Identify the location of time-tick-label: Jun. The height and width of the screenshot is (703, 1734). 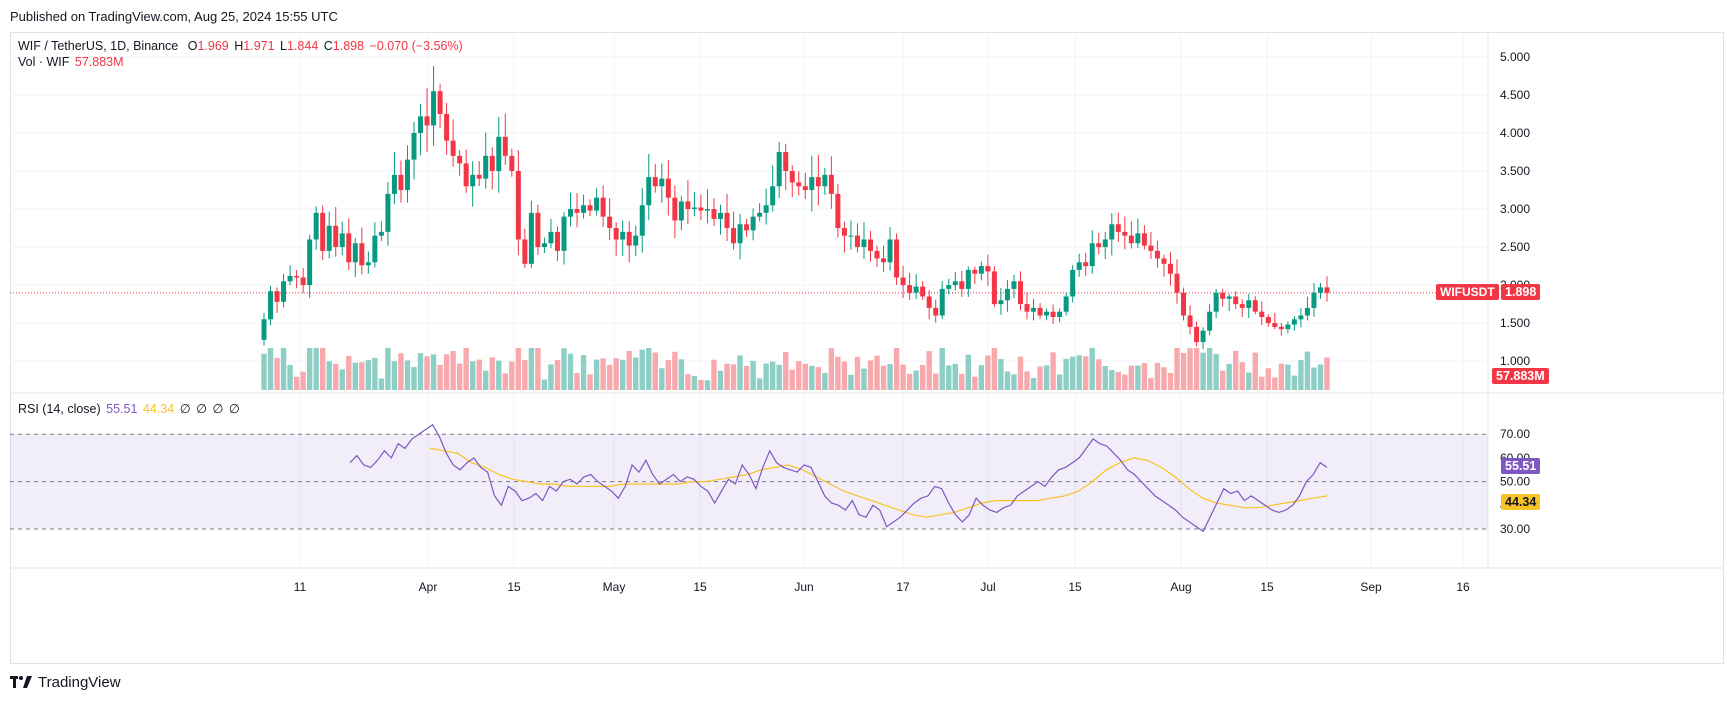
(803, 587).